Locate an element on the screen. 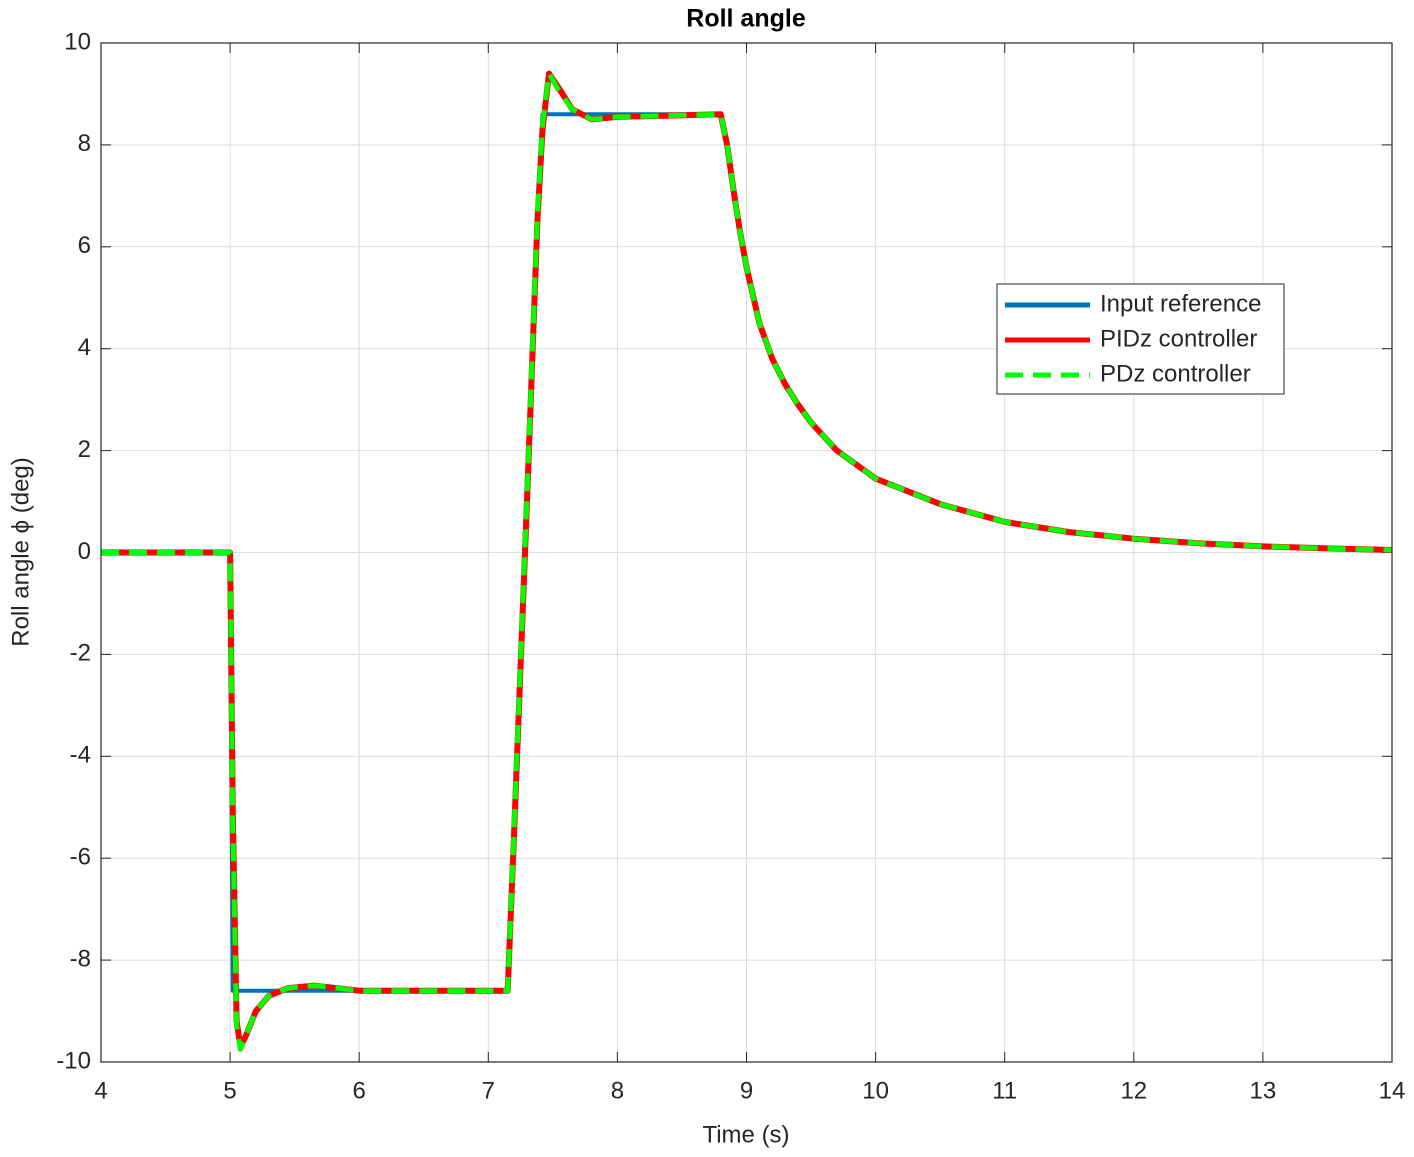 The width and height of the screenshot is (1414, 1157). y-tick-label: 10 is located at coordinates (77, 41).